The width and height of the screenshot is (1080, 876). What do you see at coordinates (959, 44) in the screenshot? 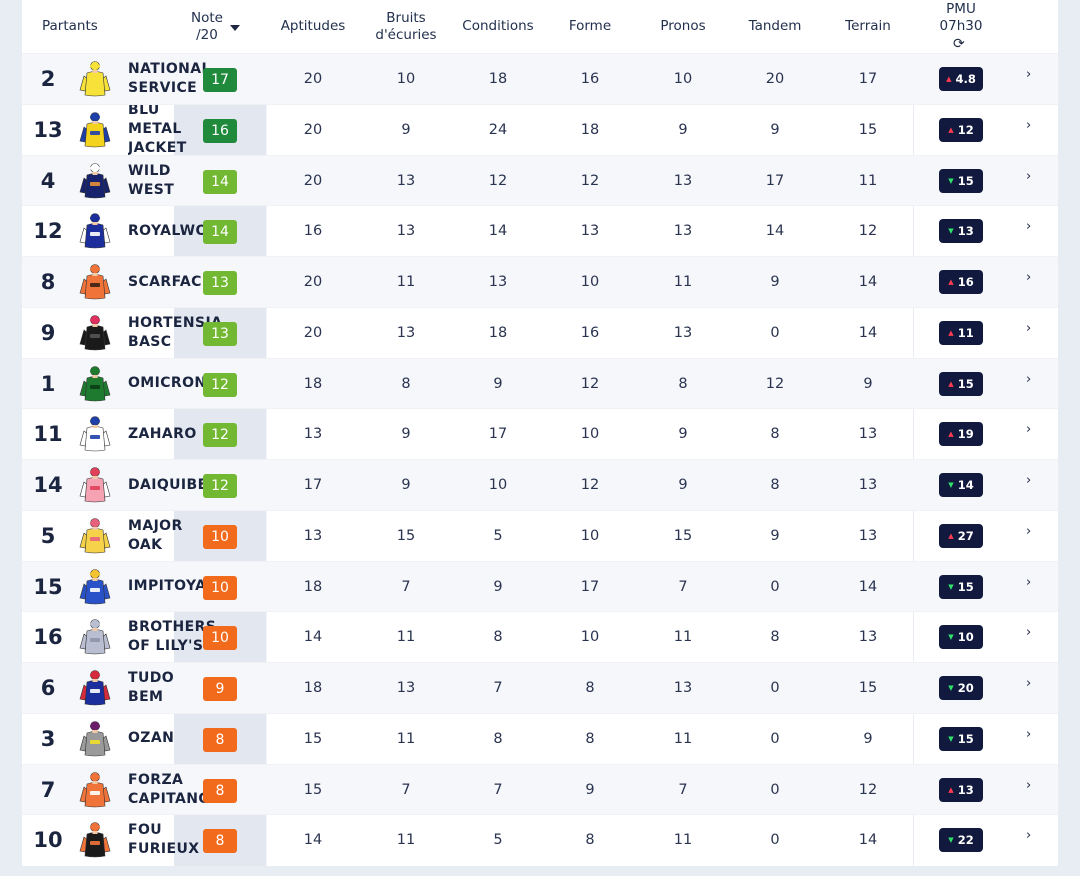
I see `refresh-icon: ⟳` at bounding box center [959, 44].